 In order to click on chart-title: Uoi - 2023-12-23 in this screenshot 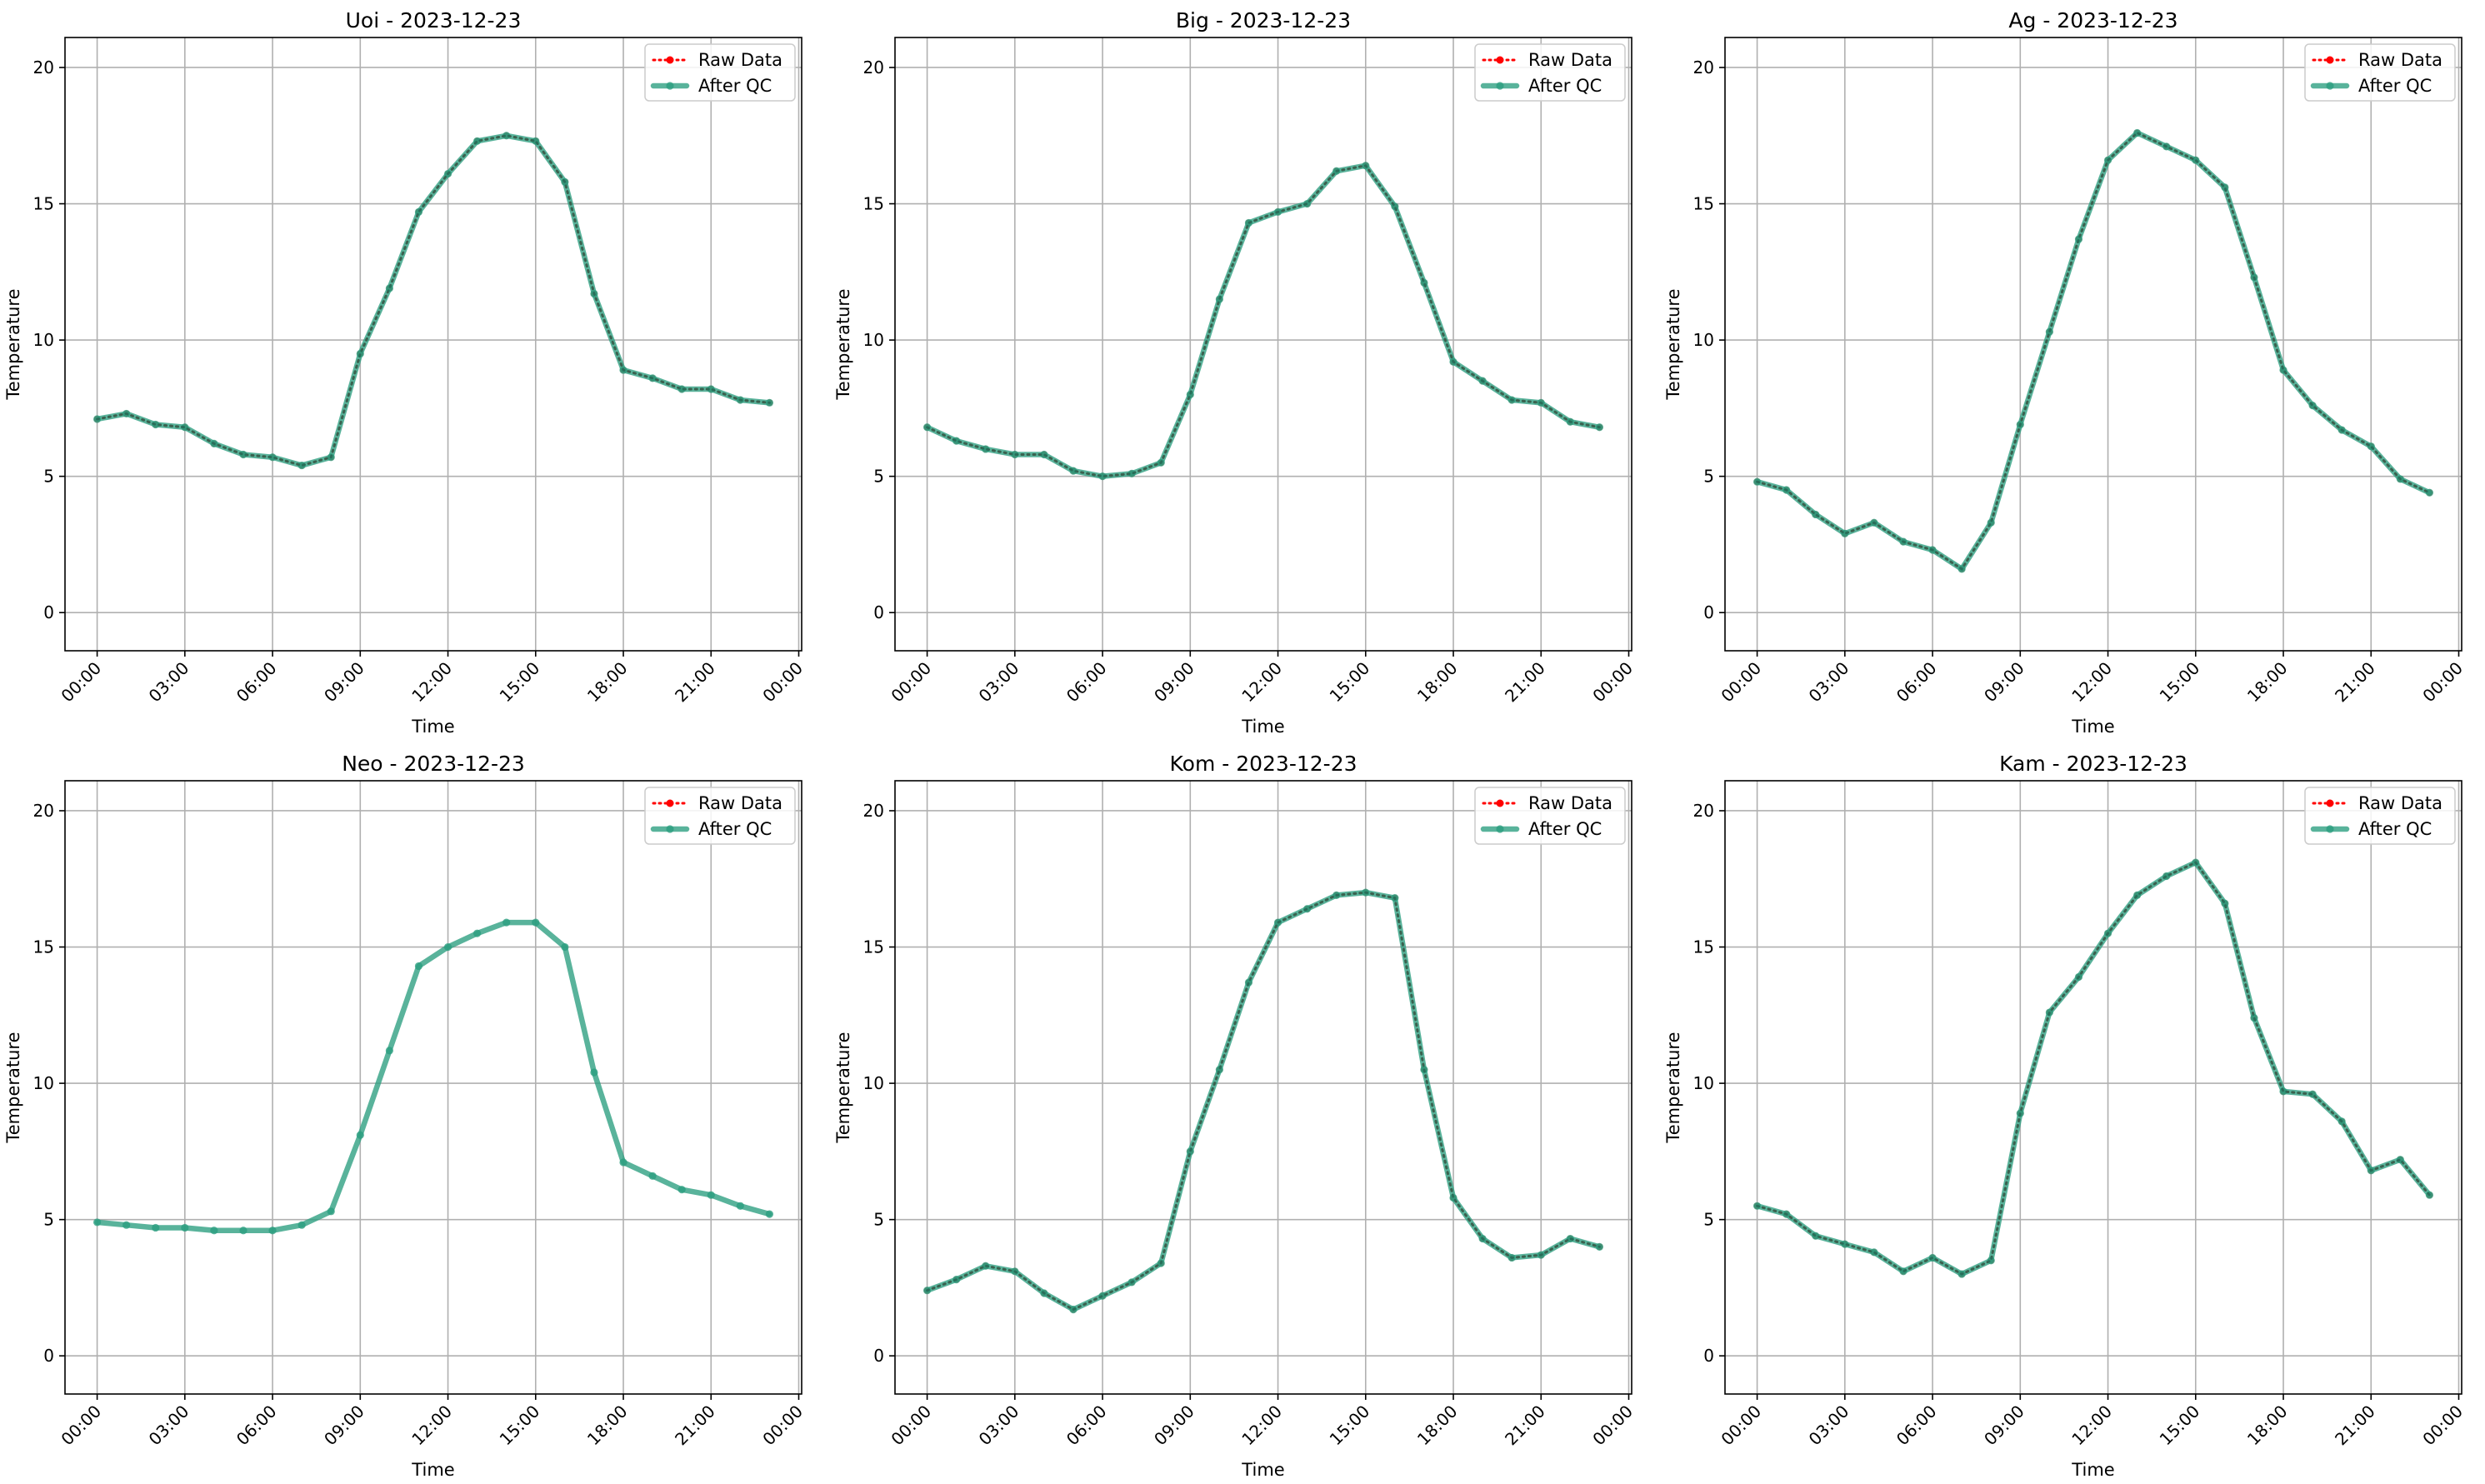, I will do `click(434, 20)`.